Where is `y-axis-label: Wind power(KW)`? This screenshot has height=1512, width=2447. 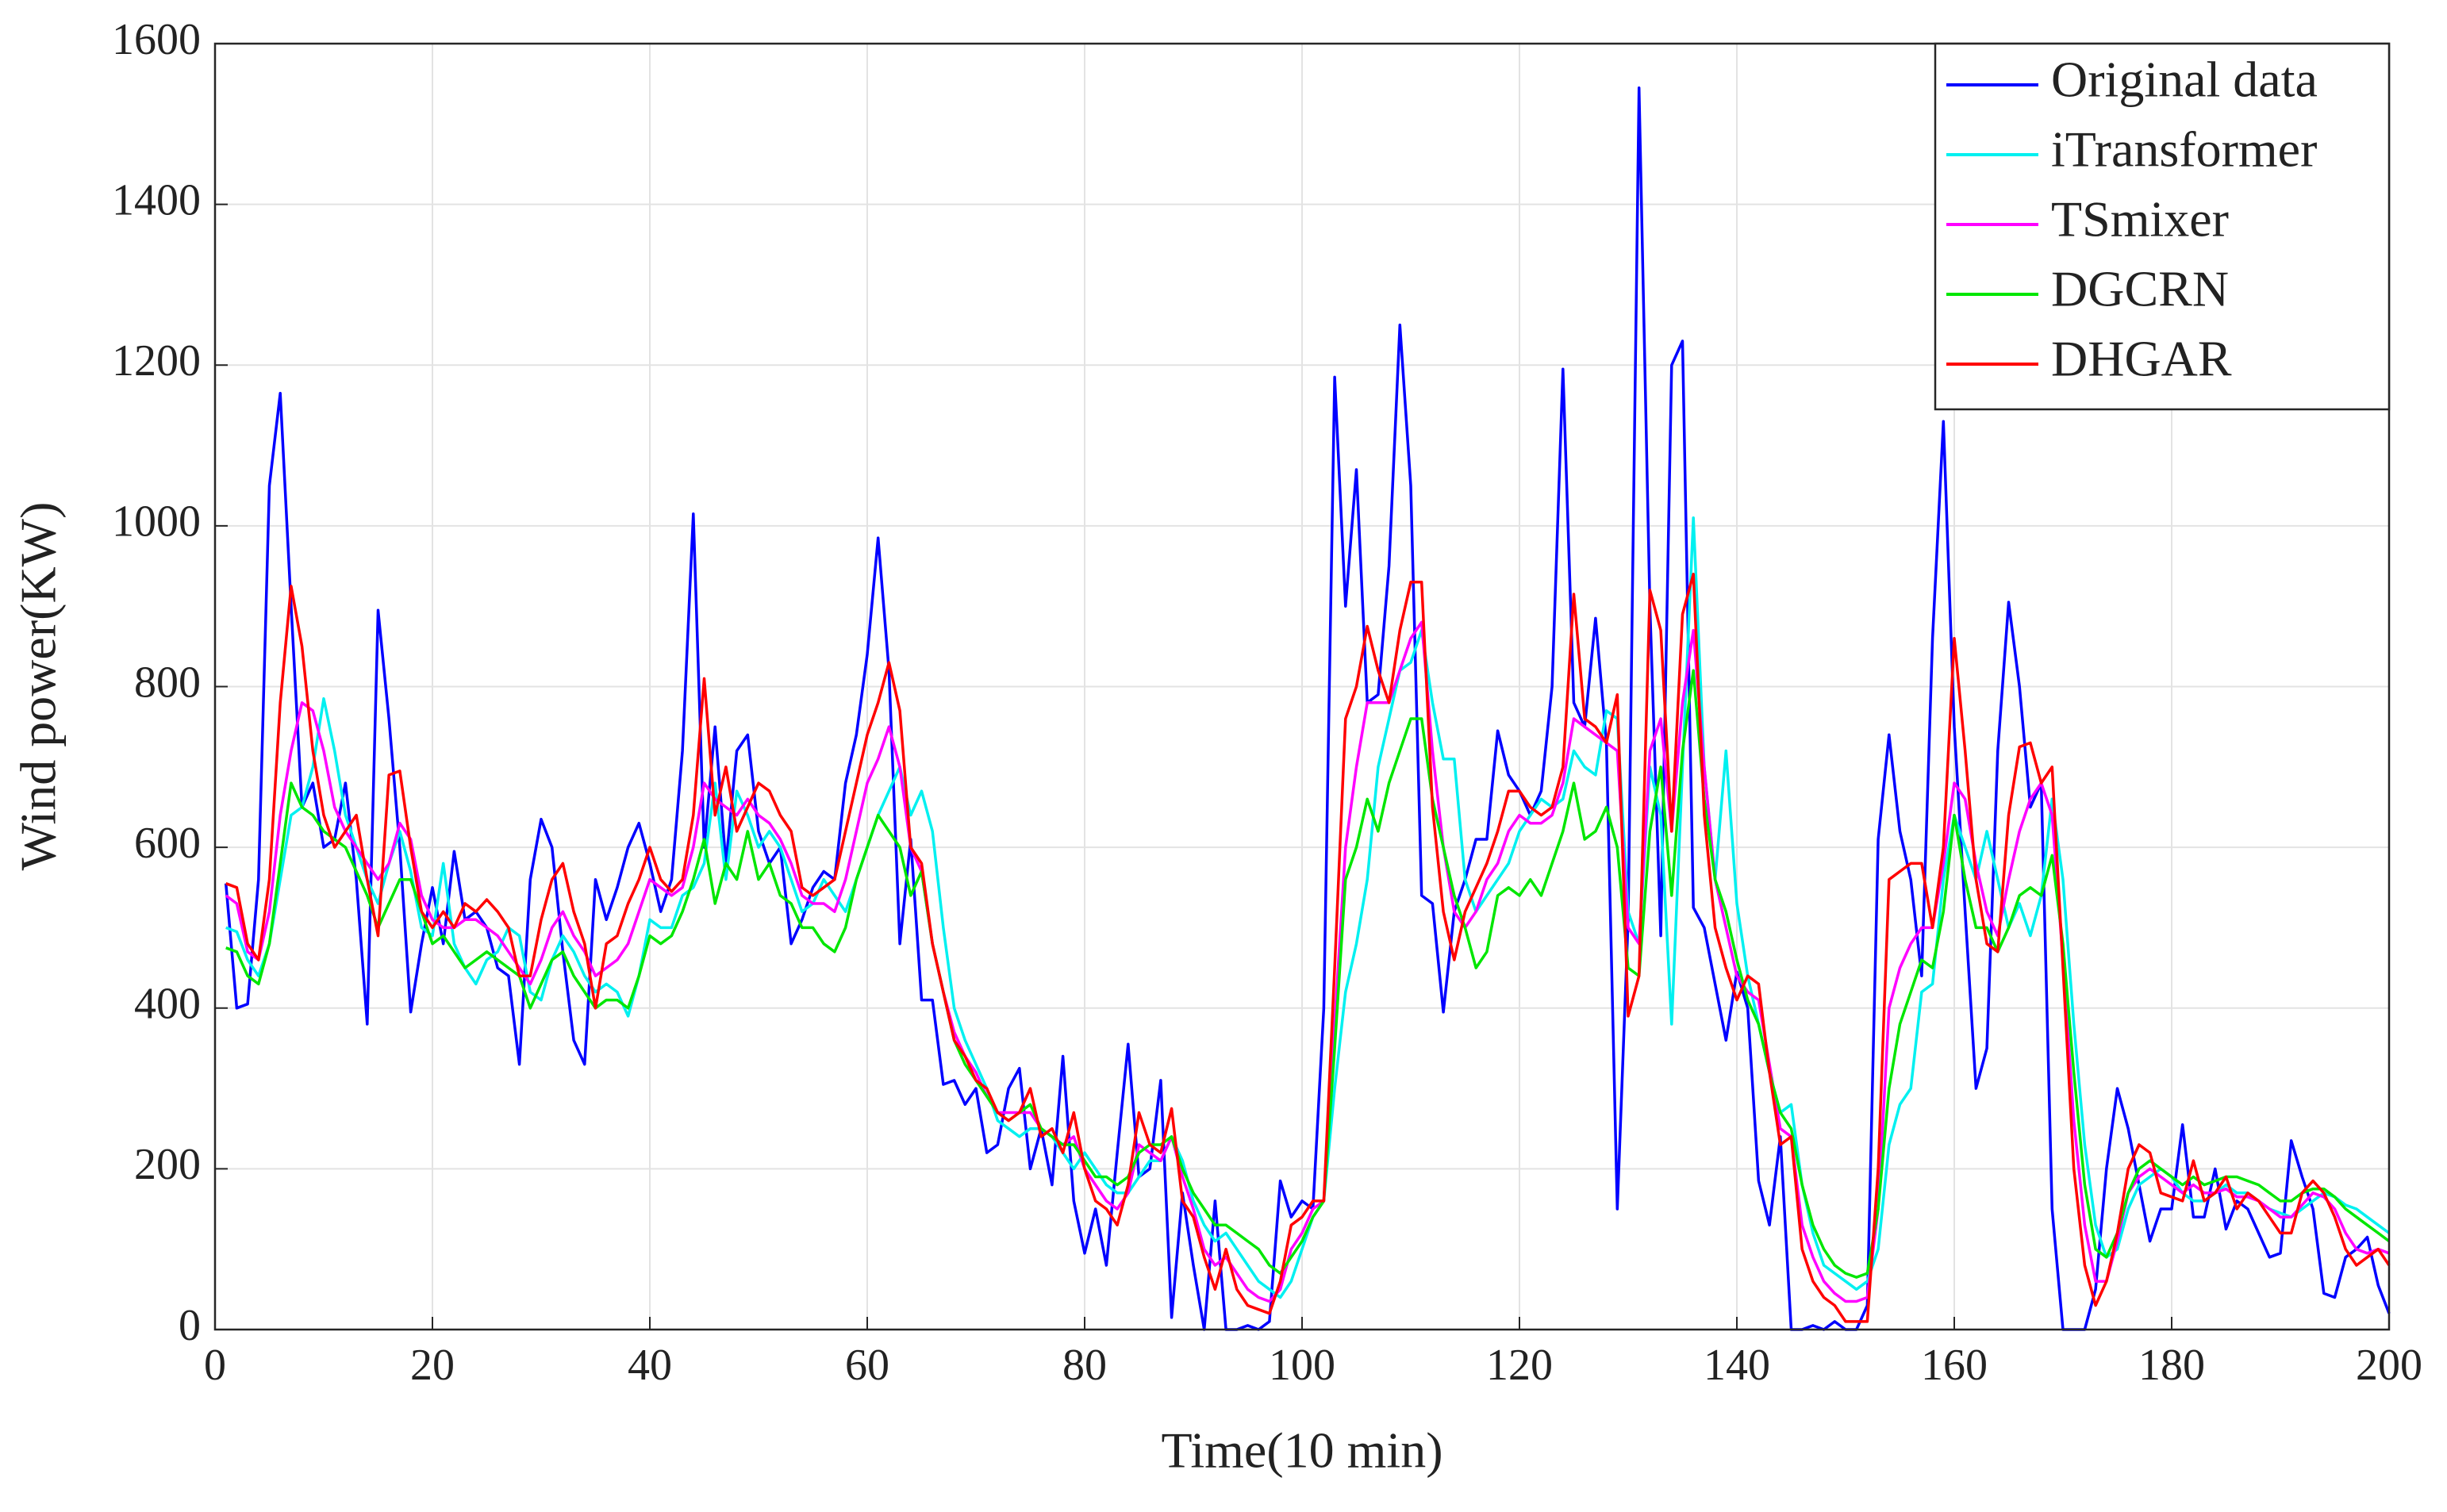 y-axis-label: Wind power(KW) is located at coordinates (38, 687).